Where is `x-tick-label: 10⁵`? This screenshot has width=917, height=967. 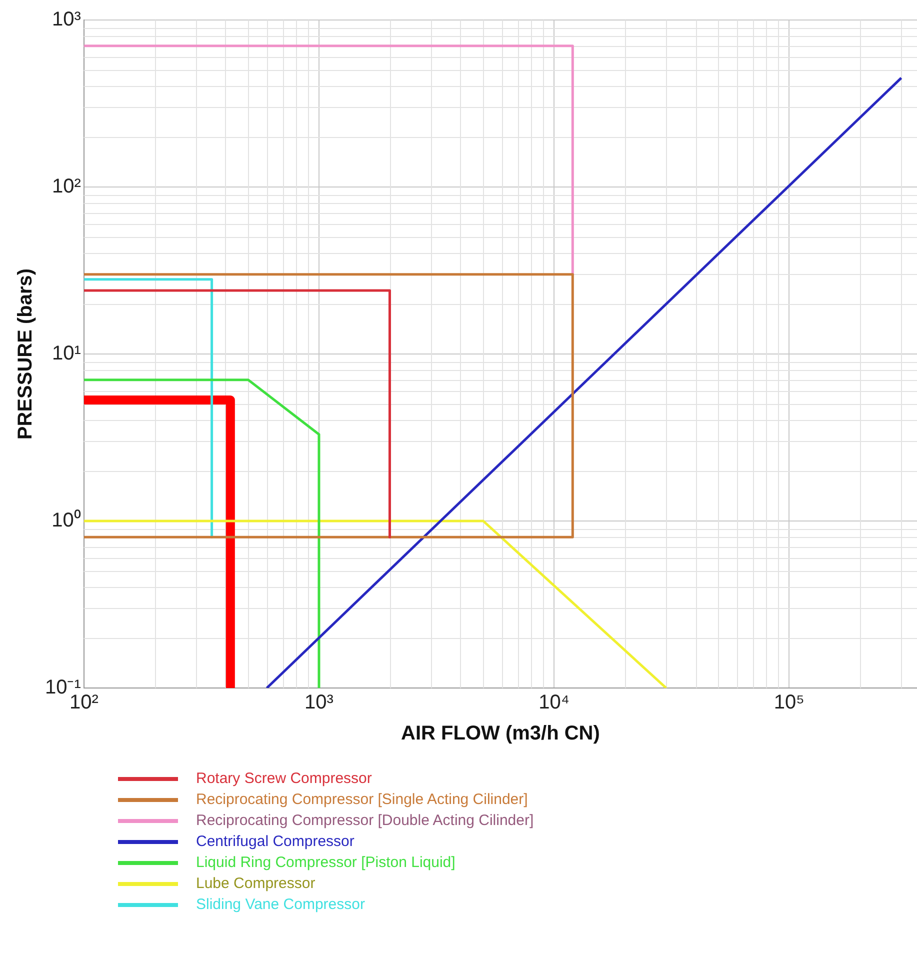
x-tick-label: 10⁵ is located at coordinates (789, 703).